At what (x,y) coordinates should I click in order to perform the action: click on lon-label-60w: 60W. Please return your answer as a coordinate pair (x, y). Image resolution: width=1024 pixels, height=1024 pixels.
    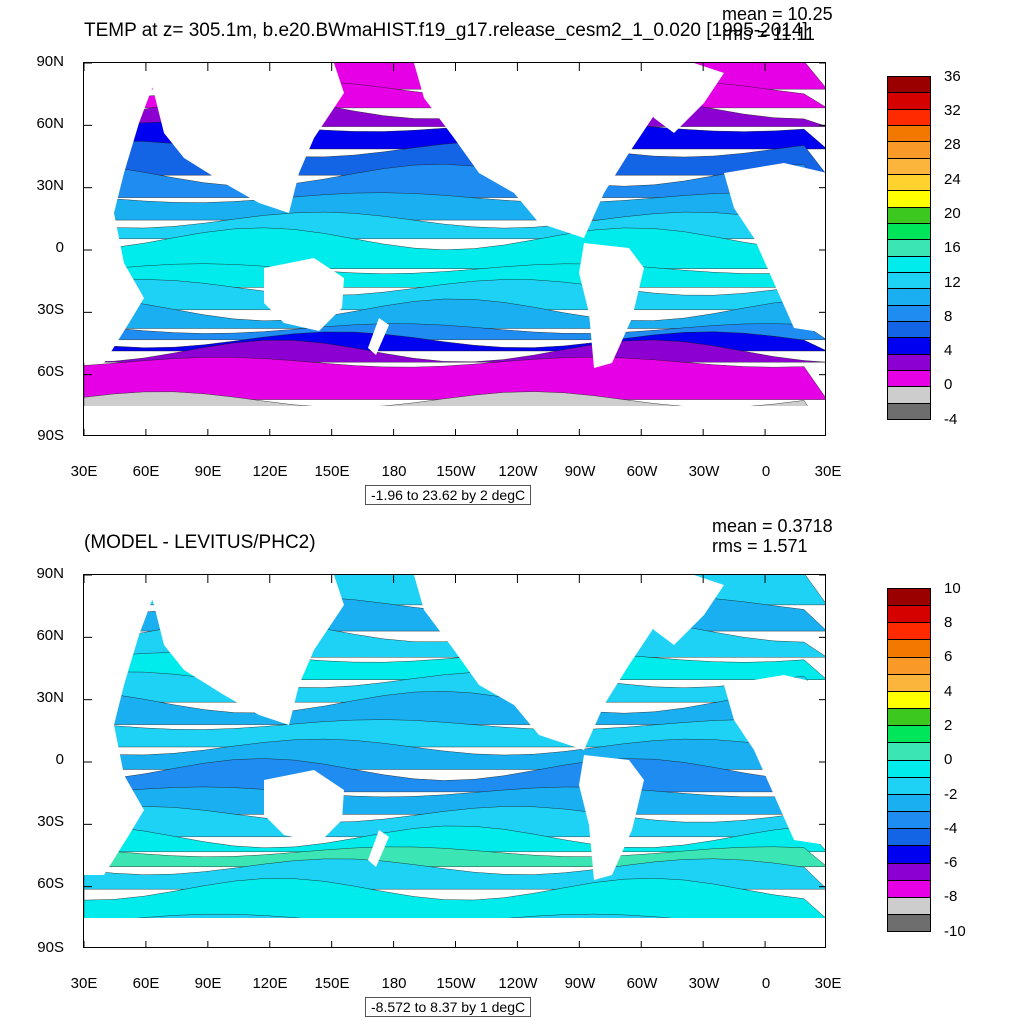
    Looking at the image, I should click on (642, 471).